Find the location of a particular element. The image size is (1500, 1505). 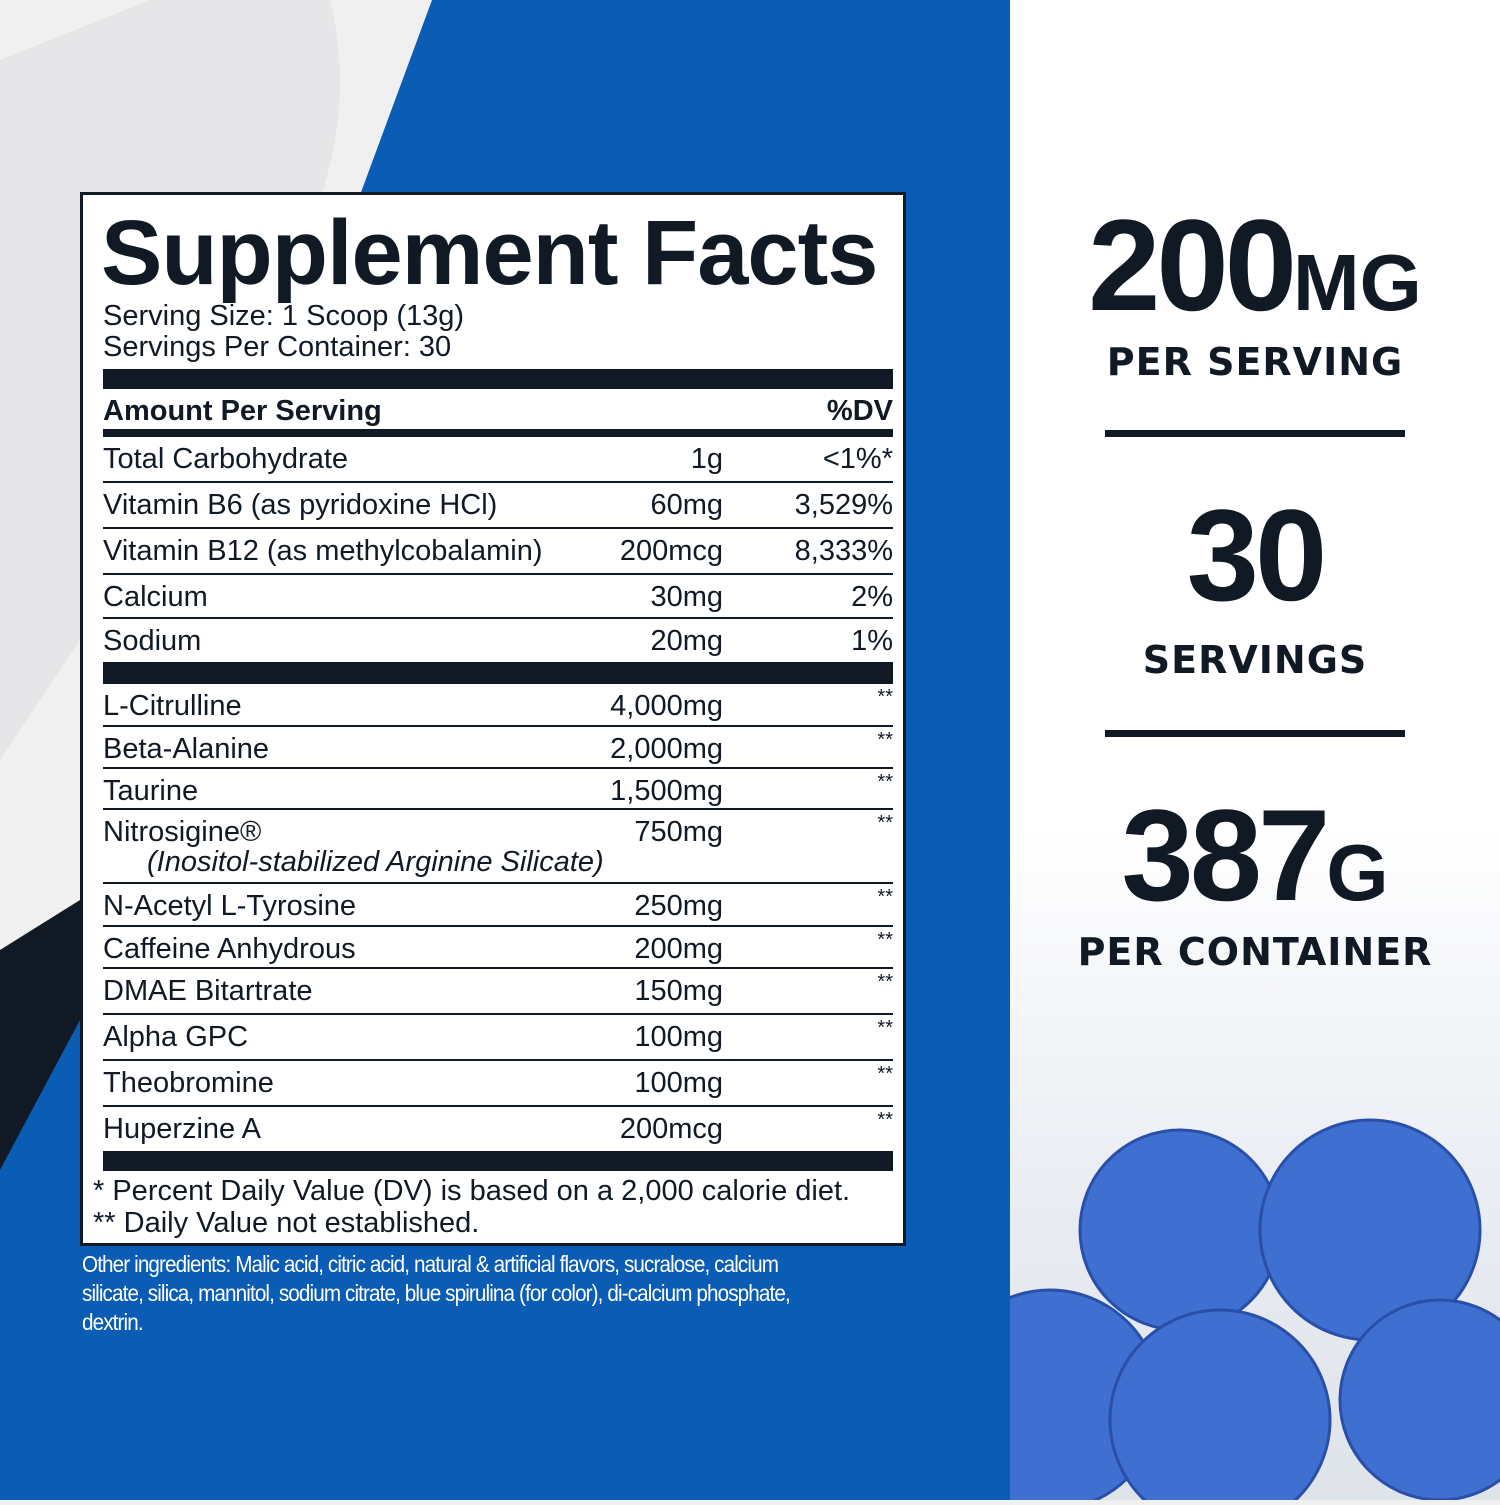

row-name: Caffeine Anhydrous is located at coordinates (229, 949).